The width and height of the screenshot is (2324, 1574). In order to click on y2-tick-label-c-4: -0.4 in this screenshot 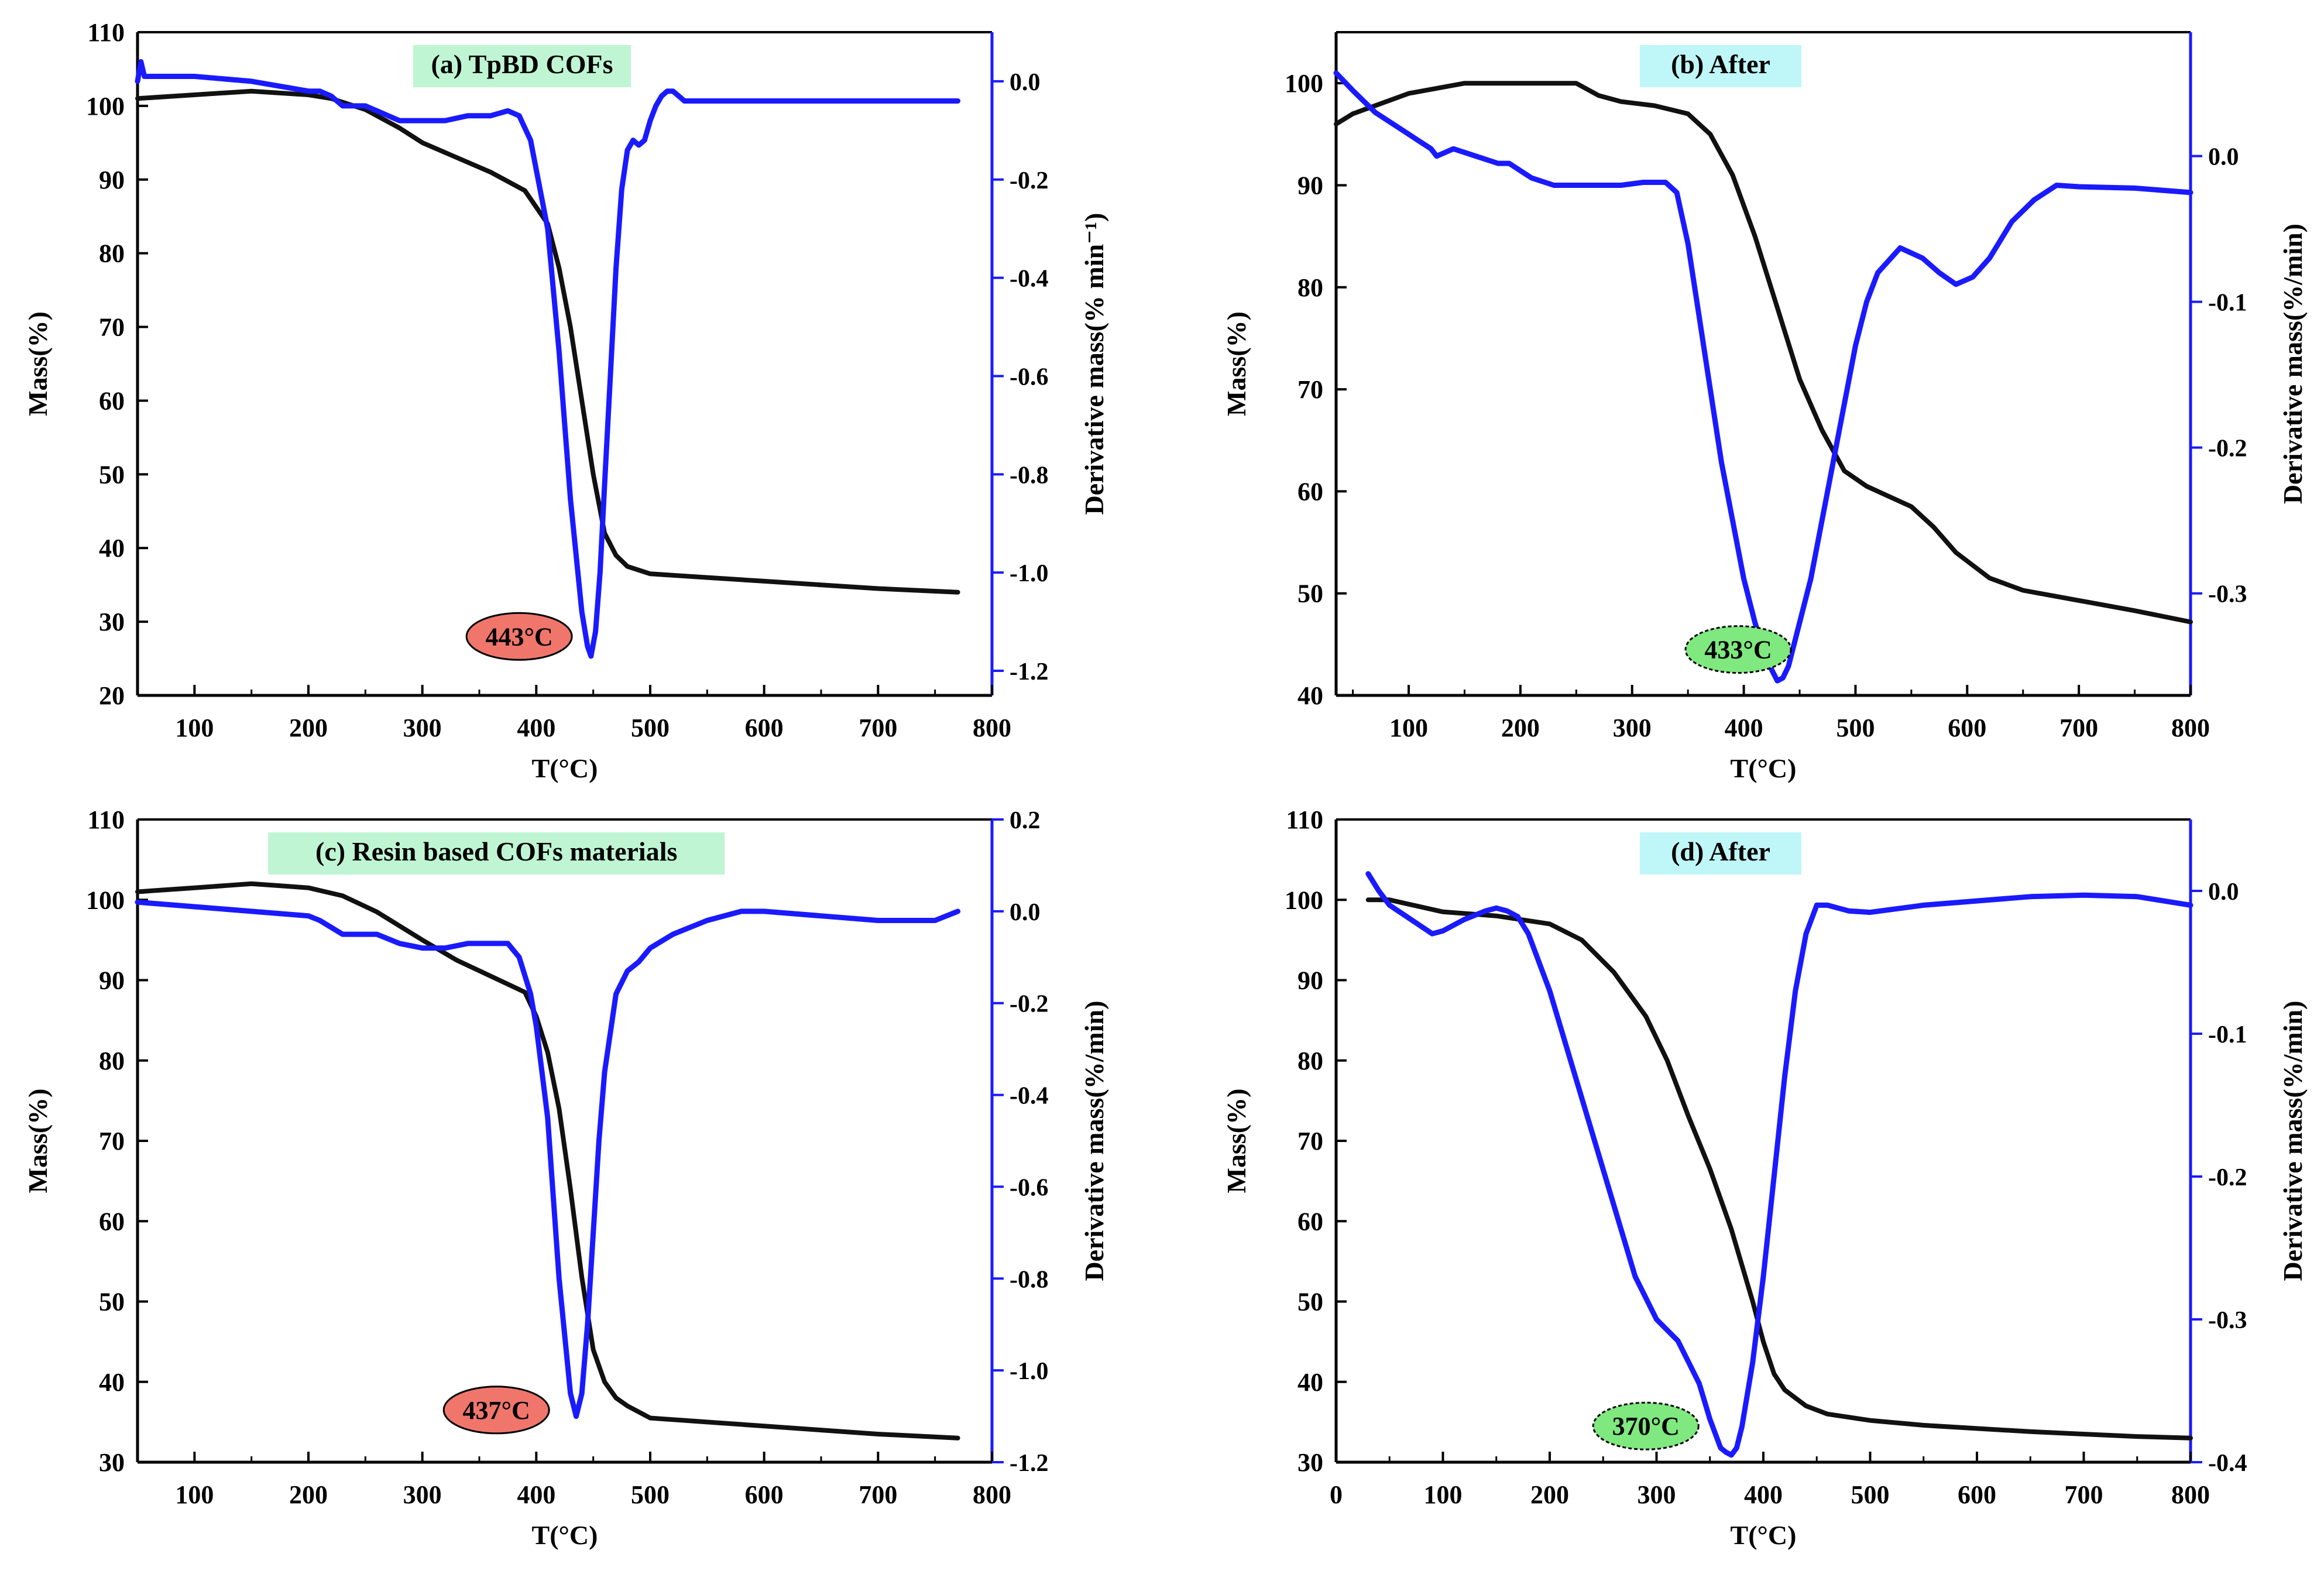, I will do `click(1029, 1096)`.